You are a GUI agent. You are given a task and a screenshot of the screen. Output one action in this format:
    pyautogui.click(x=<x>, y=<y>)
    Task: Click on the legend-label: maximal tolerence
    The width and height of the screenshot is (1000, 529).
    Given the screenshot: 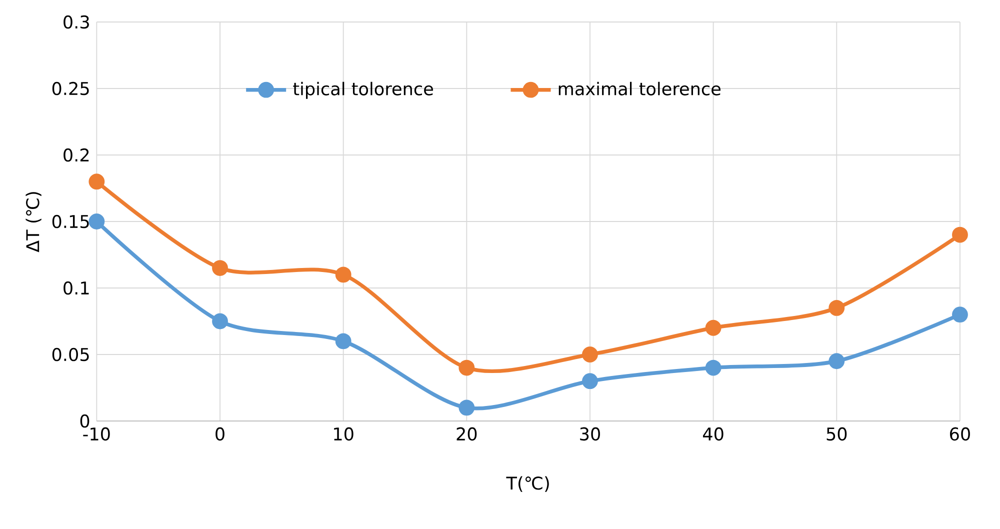 What is the action you would take?
    pyautogui.click(x=639, y=89)
    